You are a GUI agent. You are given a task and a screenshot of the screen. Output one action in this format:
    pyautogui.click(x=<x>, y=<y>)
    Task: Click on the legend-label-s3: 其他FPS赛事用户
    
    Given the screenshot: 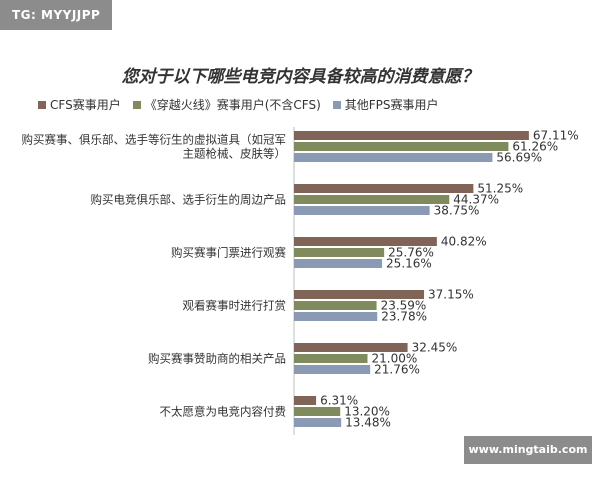 What is the action you would take?
    pyautogui.click(x=391, y=105)
    